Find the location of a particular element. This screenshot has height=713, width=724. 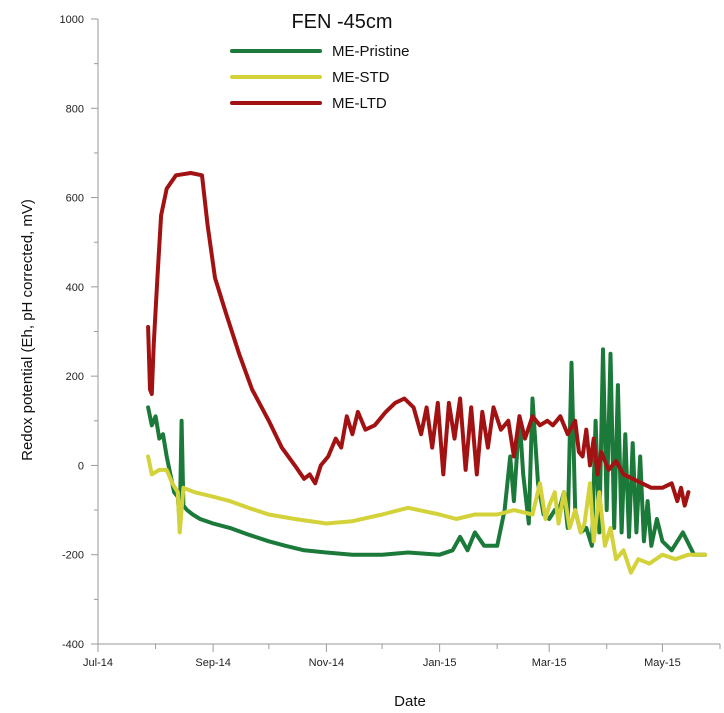

chart-title: FEN -45cm is located at coordinates (341, 22).